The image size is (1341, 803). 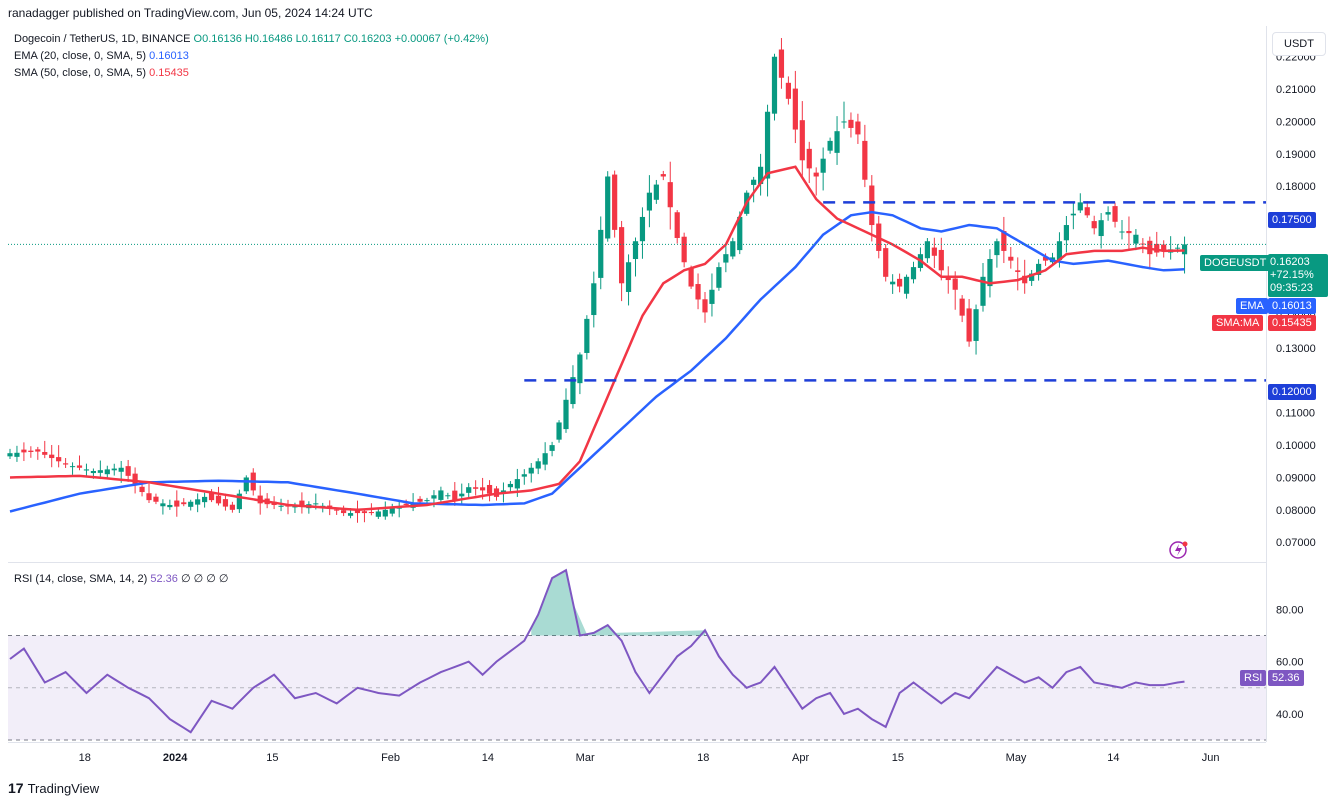 I want to click on ema-value-tag: 0.16013, so click(x=1292, y=306).